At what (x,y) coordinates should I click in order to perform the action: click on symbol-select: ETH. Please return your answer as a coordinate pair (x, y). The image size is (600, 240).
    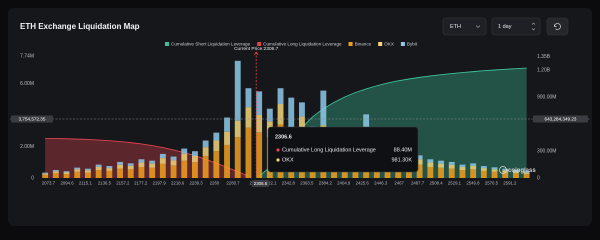
    Looking at the image, I should click on (464, 26).